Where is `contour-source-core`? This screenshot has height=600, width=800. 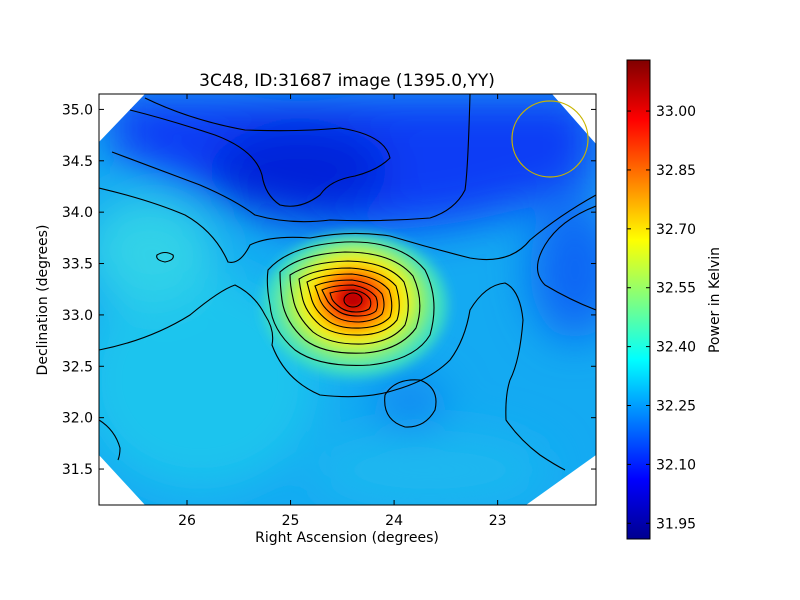
contour-source-core is located at coordinates (353, 300).